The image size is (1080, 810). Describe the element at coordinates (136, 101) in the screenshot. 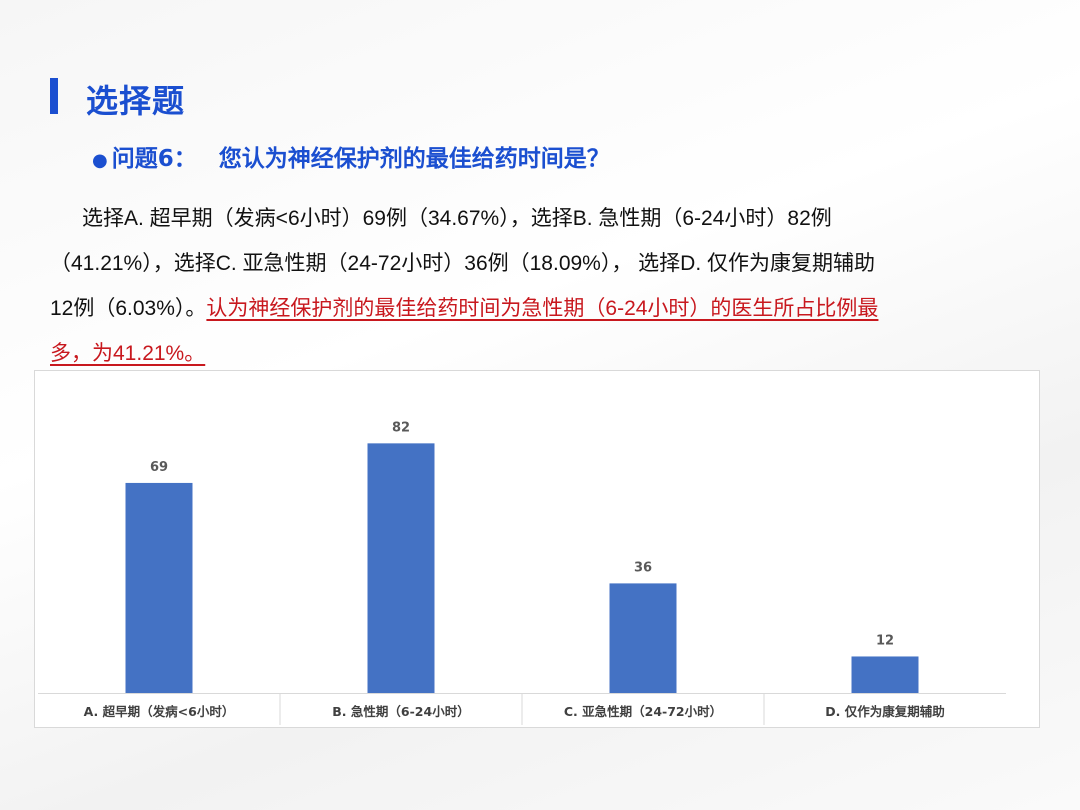

I see `page-title: 选择题` at that location.